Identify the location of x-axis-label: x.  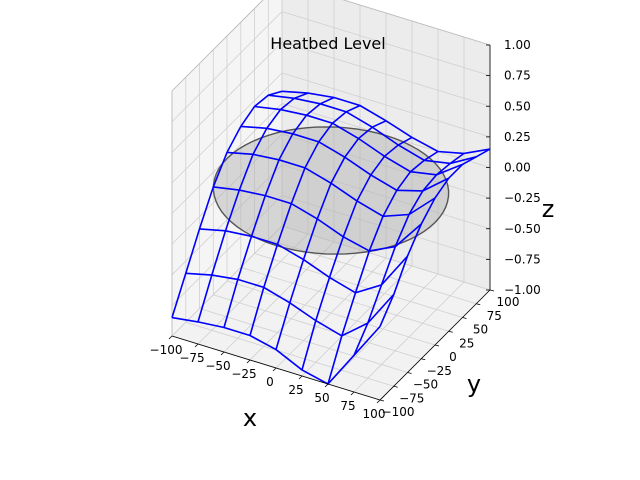
(250, 418).